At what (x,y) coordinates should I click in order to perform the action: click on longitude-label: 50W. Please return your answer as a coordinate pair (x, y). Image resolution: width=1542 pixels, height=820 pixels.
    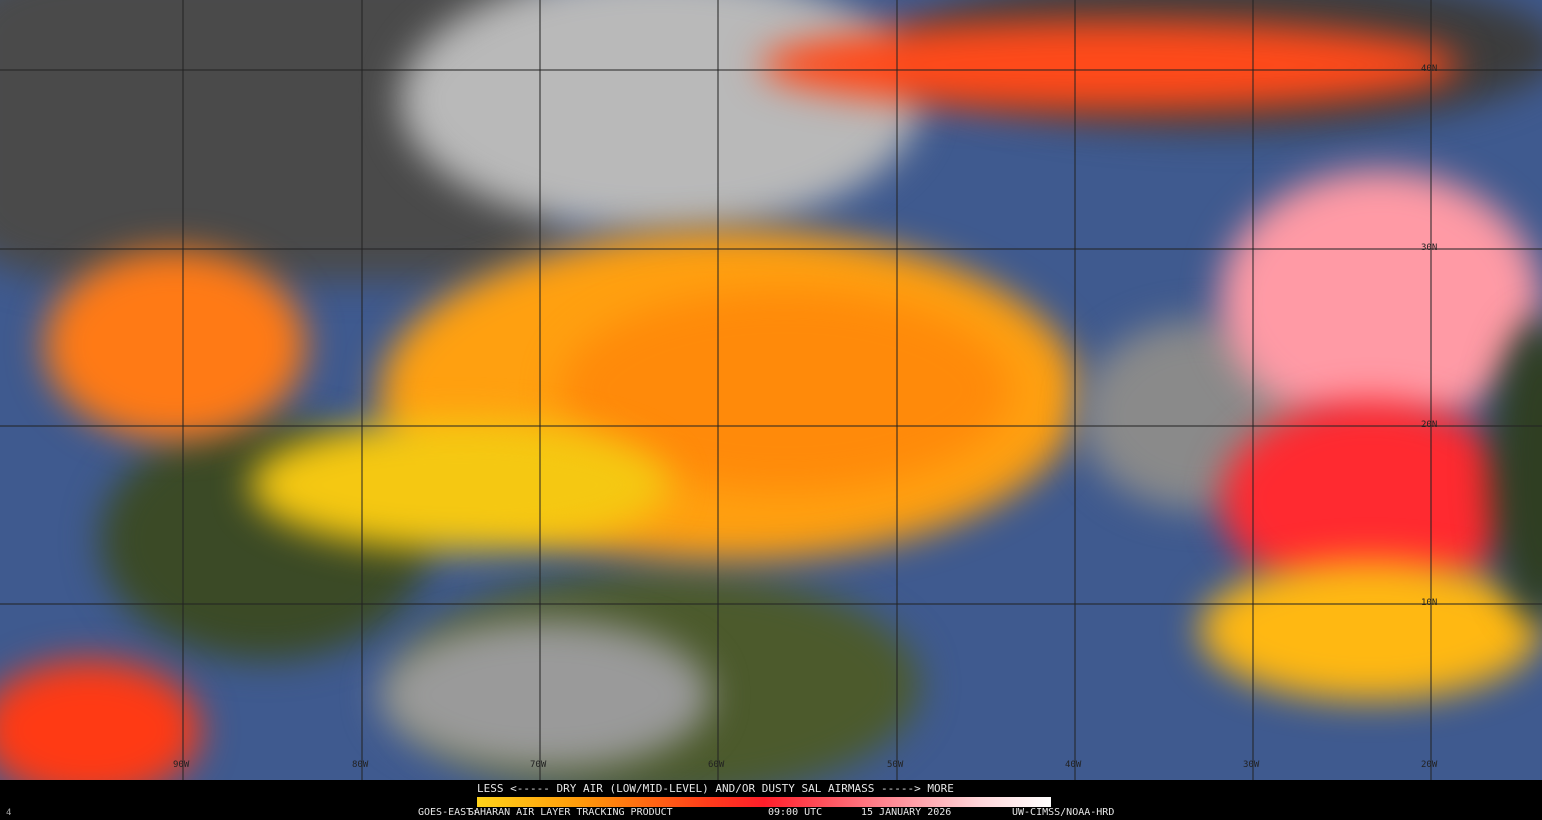
    Looking at the image, I should click on (895, 765).